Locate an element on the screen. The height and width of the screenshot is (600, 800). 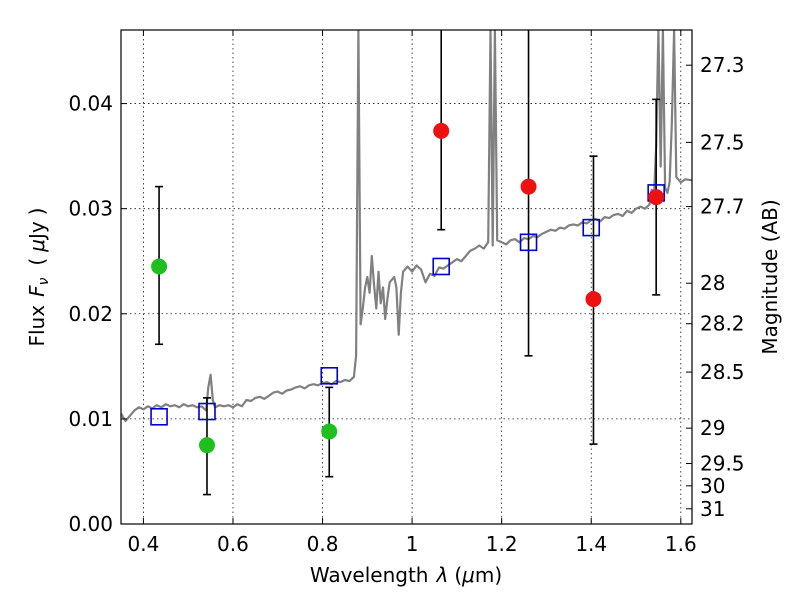
mag-tick-label: 30 is located at coordinates (712, 486).